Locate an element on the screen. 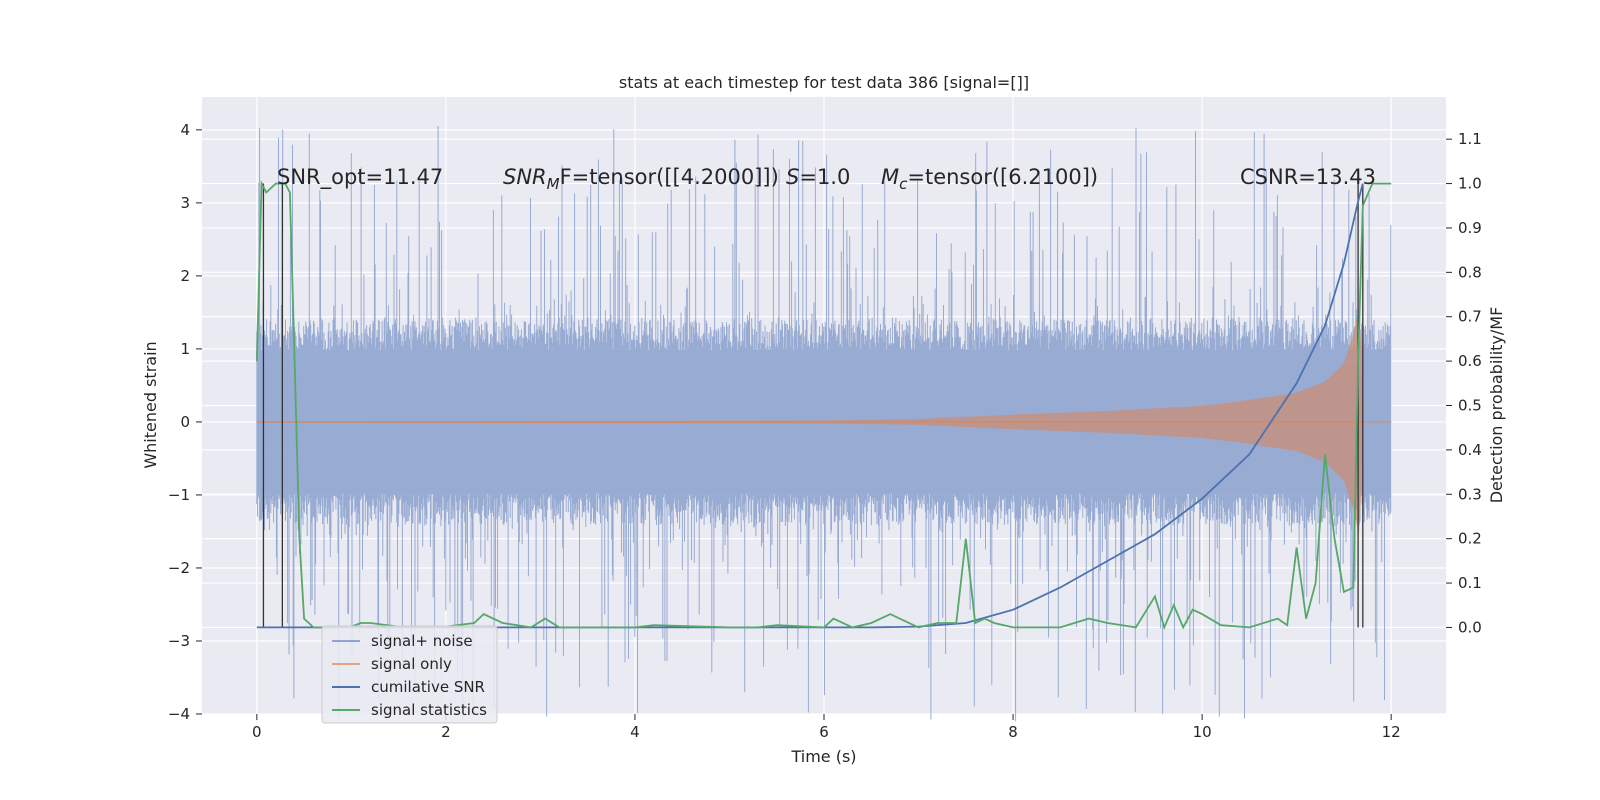 The height and width of the screenshot is (800, 1600). legend-box is located at coordinates (409, 674).